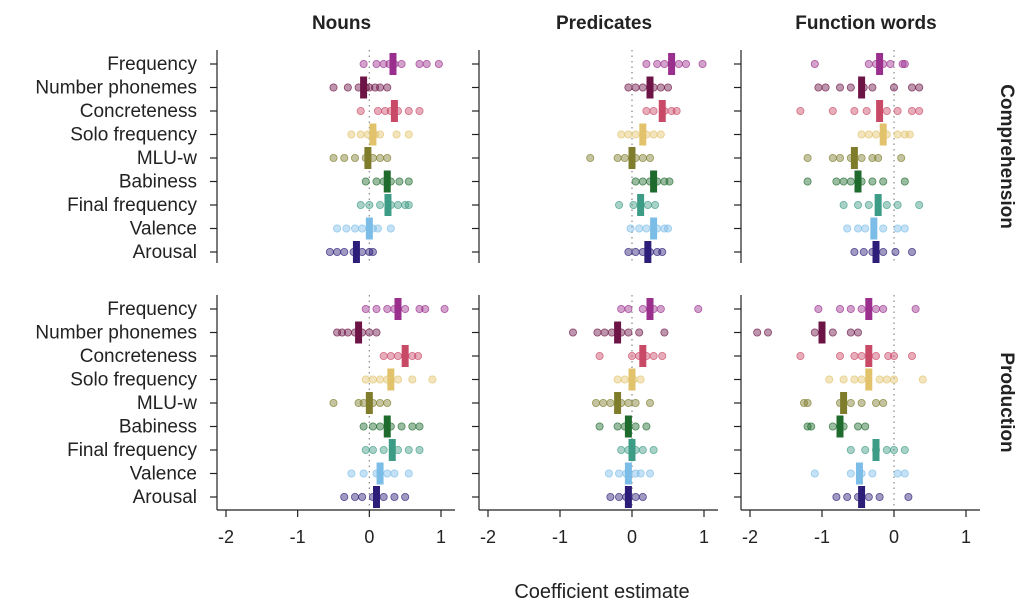 This screenshot has height=602, width=1029. Describe the element at coordinates (808, 332) in the screenshot. I see `series-number-phonemes` at that location.